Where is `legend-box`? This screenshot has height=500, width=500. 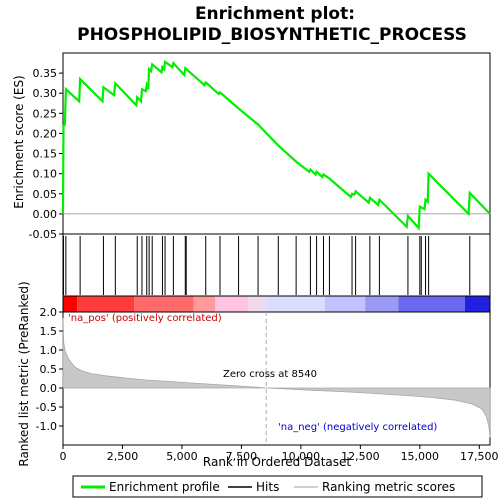
legend-box is located at coordinates (277, 486).